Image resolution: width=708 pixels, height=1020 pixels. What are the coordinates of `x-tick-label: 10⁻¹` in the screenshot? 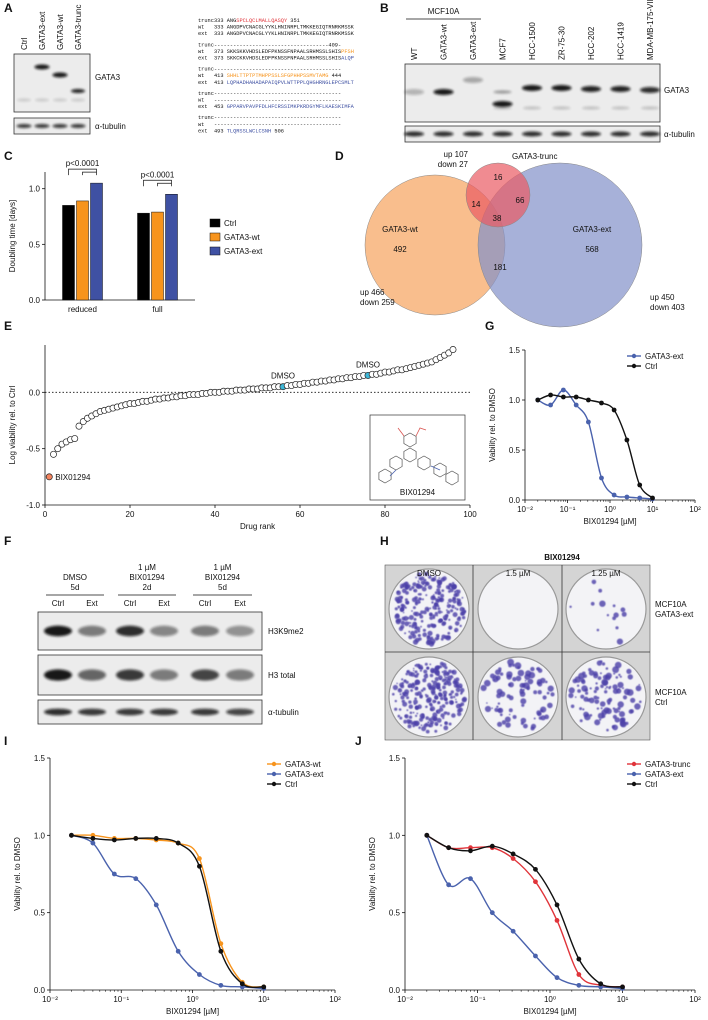 It's located at (121, 999).